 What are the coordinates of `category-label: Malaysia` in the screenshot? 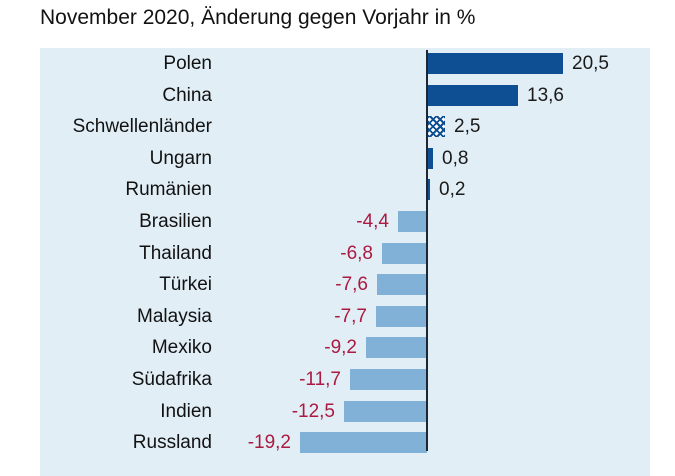 It's located at (174, 316).